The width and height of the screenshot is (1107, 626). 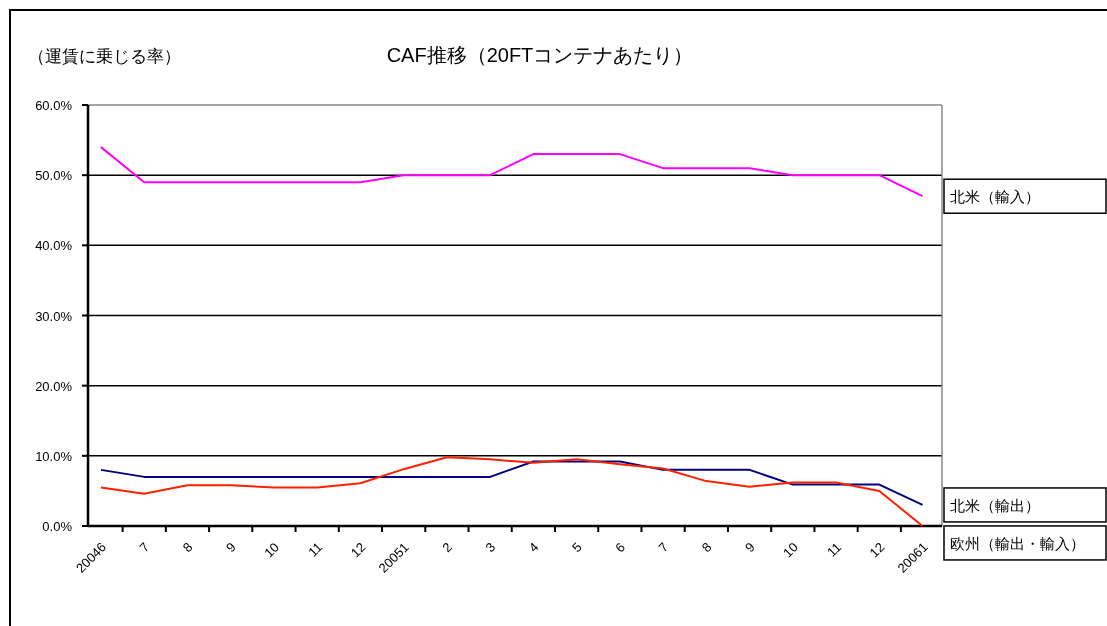 I want to click on series-label: 欧州（輸出・輸入）, so click(x=1017, y=543).